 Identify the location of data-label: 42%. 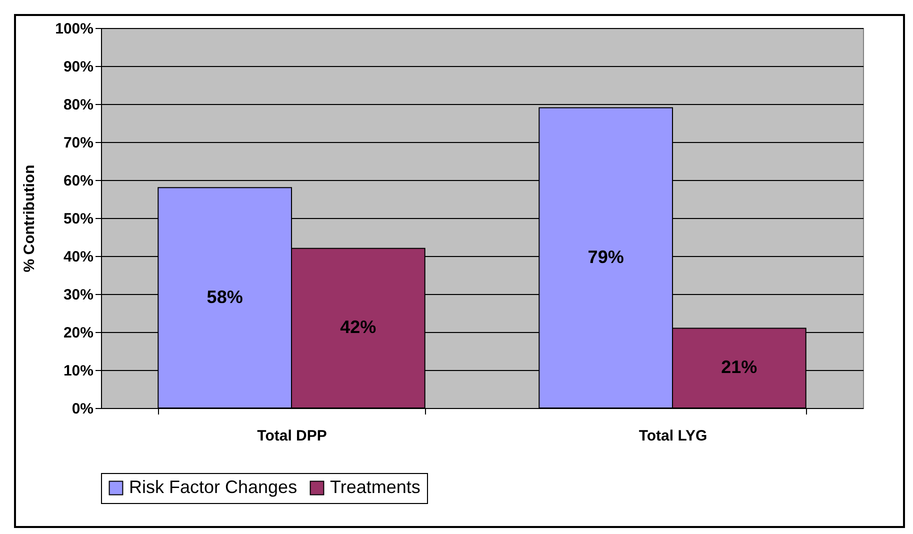
(358, 327).